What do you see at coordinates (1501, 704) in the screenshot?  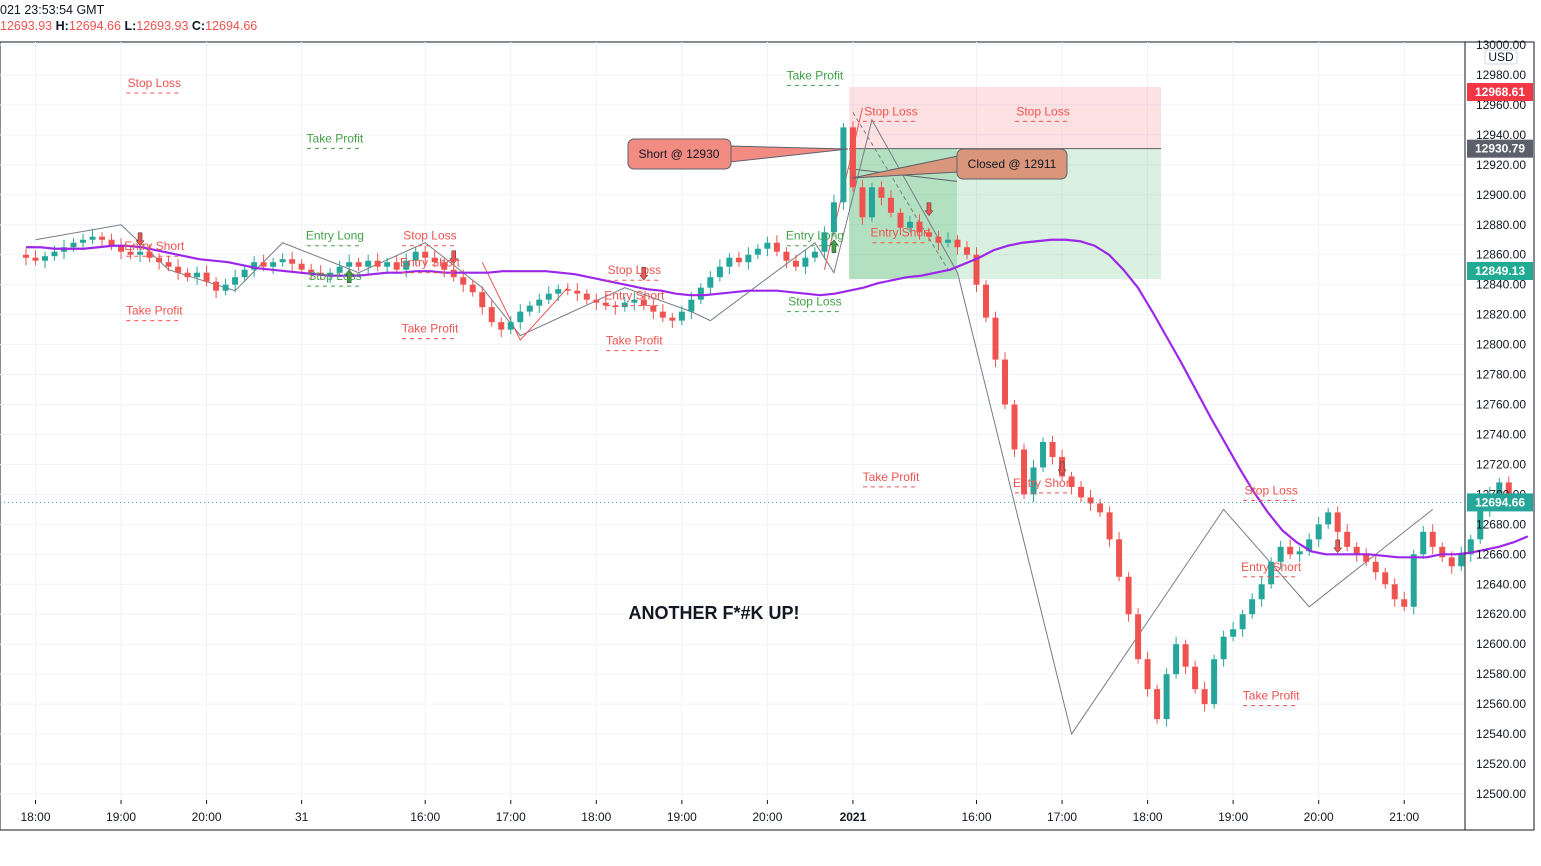 I see `price-tick-label: 12560.00` at bounding box center [1501, 704].